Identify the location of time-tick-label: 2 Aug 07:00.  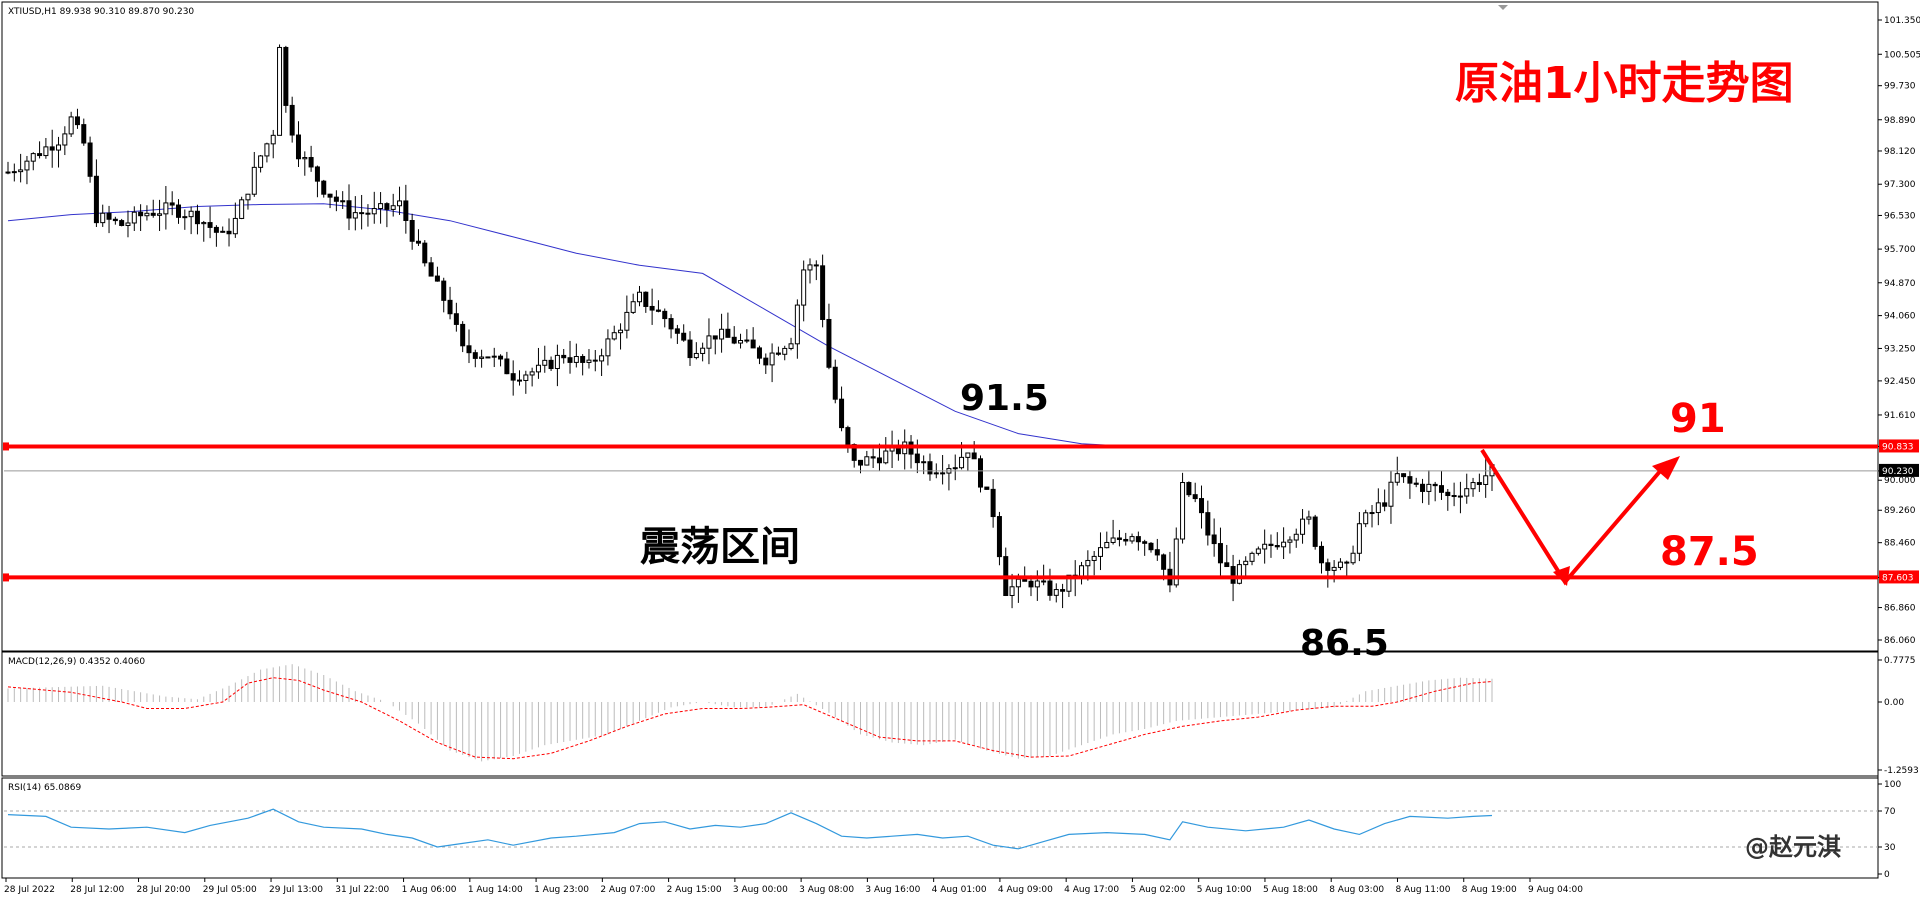
(627, 890).